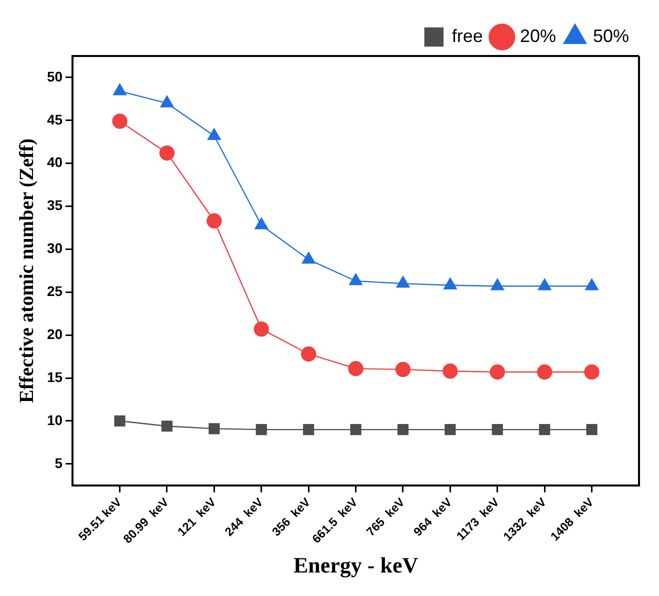  I want to click on y-tick-label: 45, so click(54, 119).